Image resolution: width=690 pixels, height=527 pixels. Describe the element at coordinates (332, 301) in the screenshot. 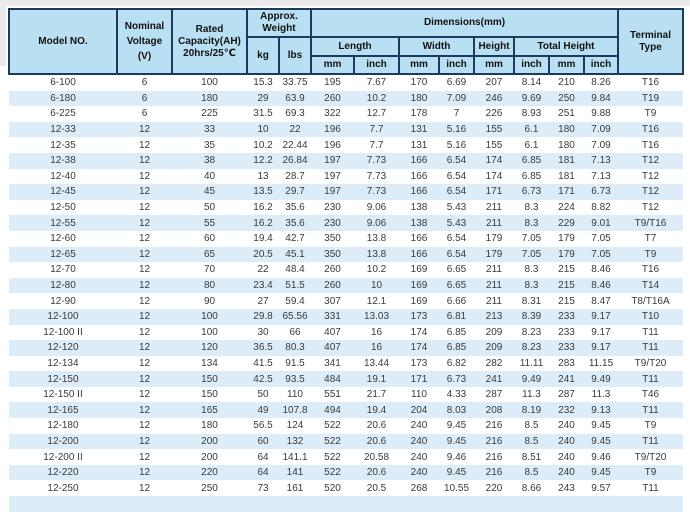

I see `cell-length-mm: 307` at that location.